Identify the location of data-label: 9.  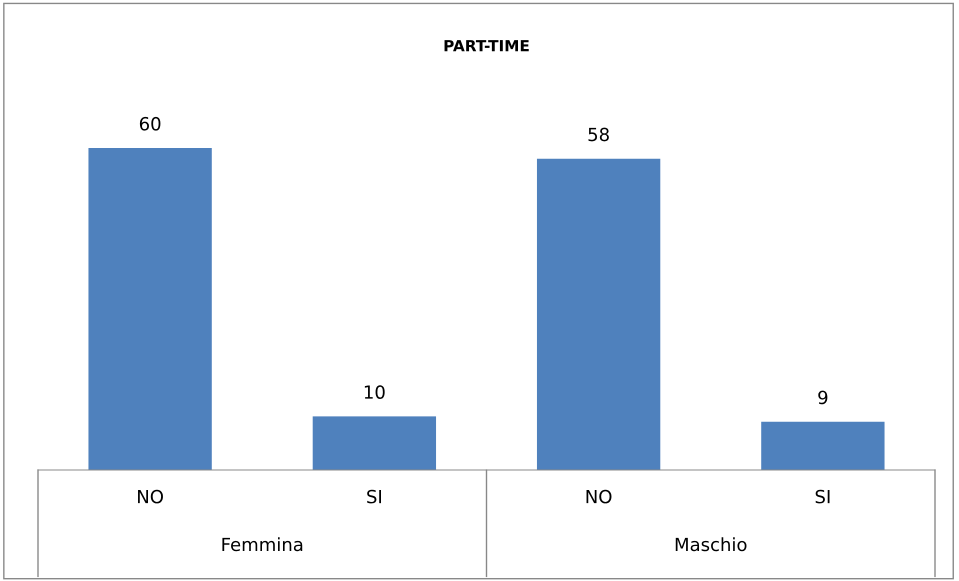
(823, 397).